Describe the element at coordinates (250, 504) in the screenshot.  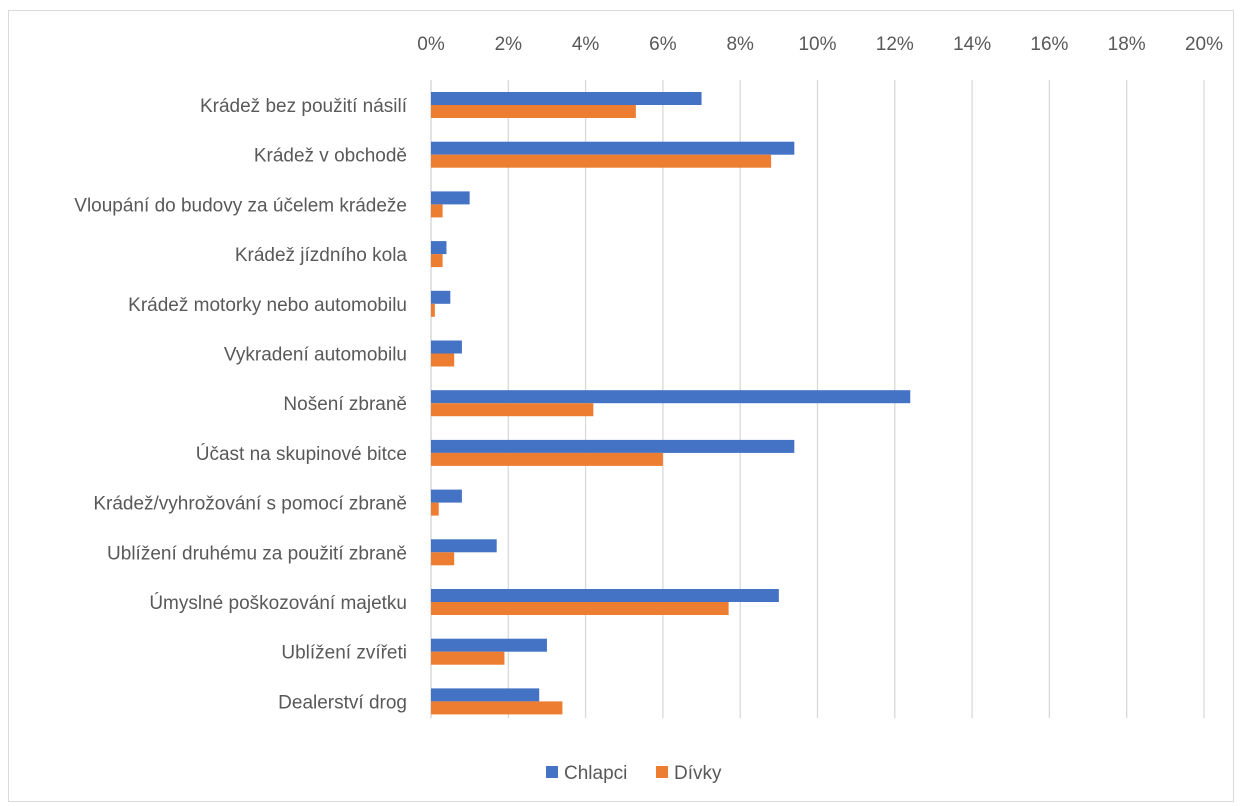
I see `category-label: Krádež/vyhrožování s pomocí zbraně` at that location.